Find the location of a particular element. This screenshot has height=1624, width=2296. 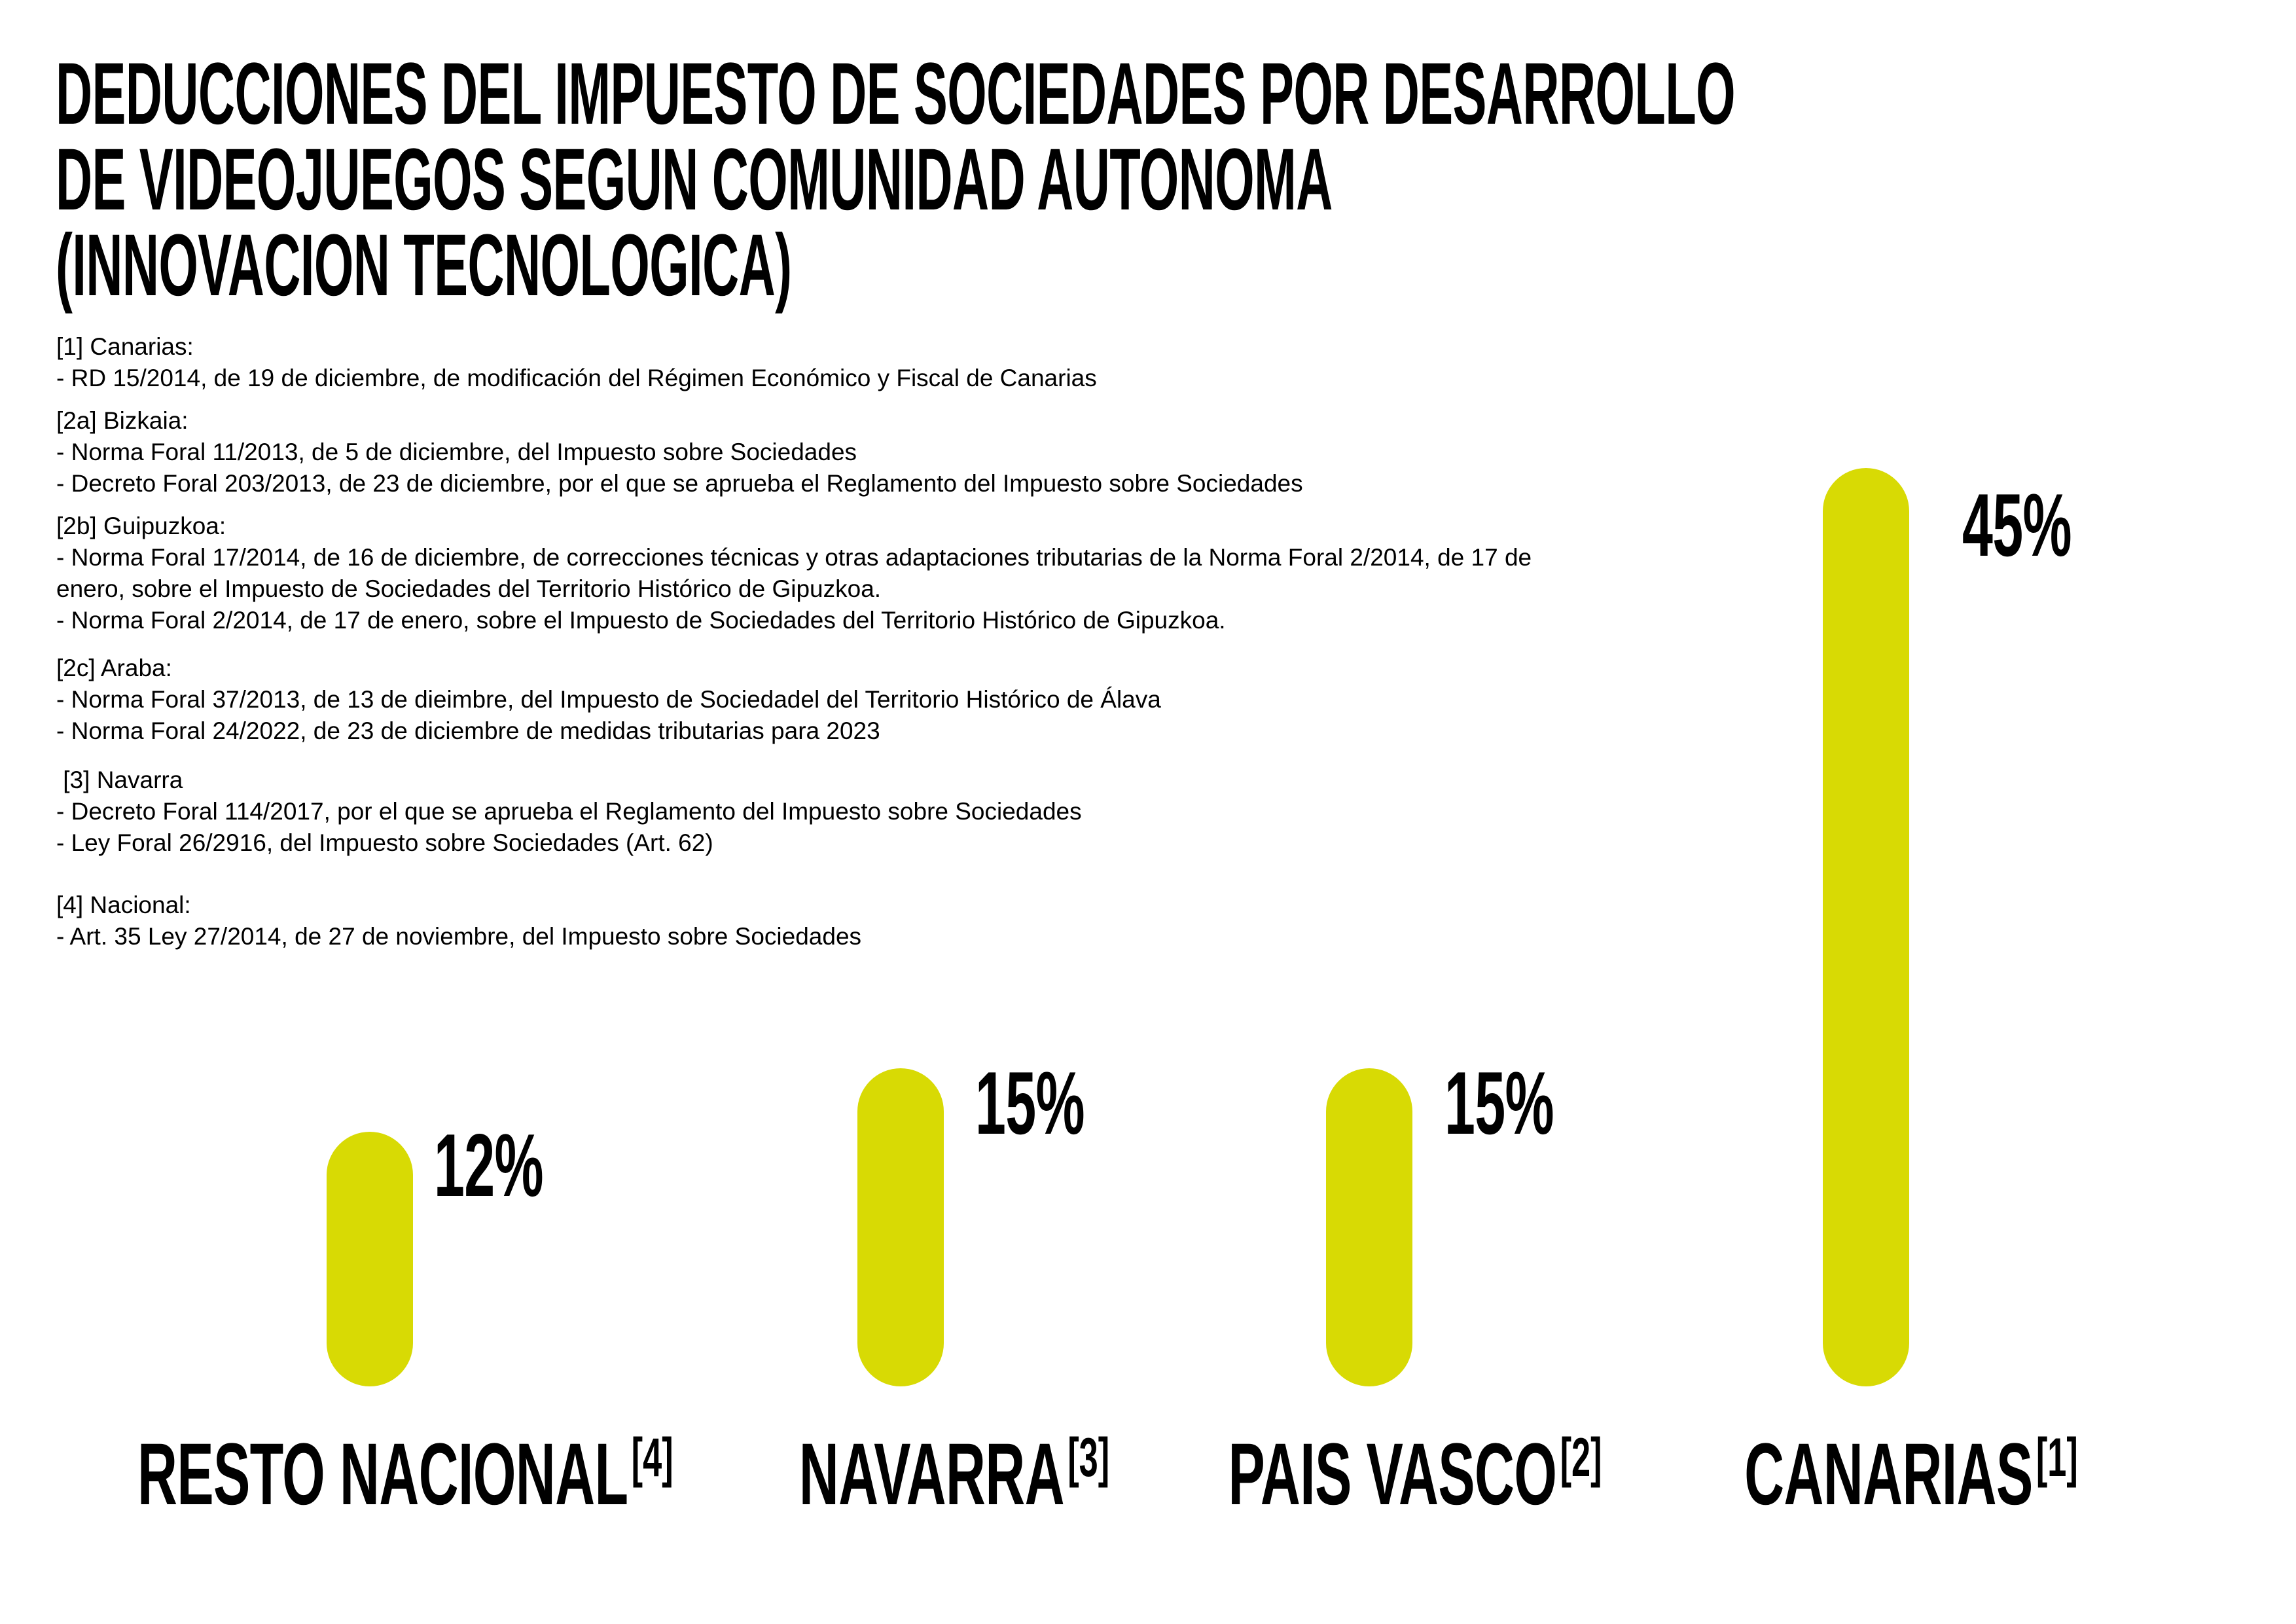

bar-pais-vasco is located at coordinates (1369, 1227).